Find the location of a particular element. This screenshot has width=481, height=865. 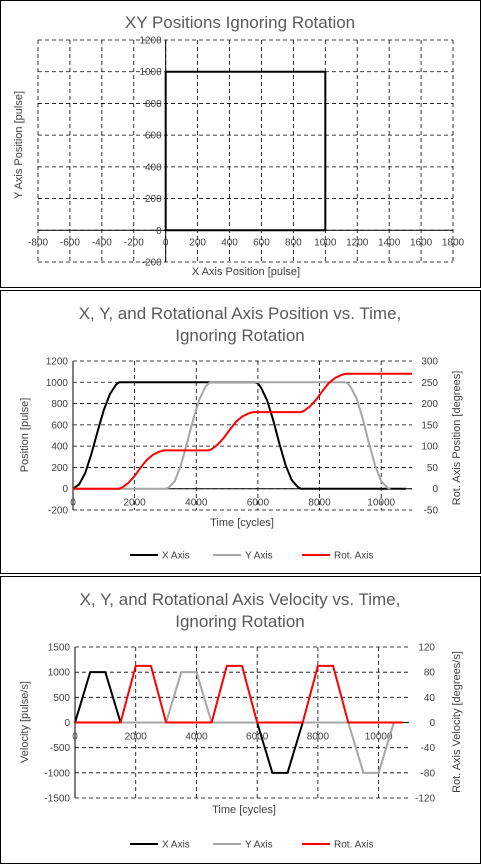

y2-tick-label: 50 is located at coordinates (433, 468).